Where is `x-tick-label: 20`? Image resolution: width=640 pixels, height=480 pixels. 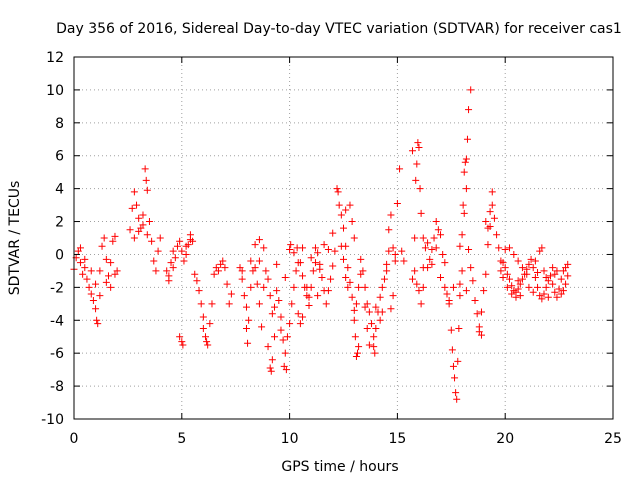
x-tick-label: 20 is located at coordinates (505, 439).